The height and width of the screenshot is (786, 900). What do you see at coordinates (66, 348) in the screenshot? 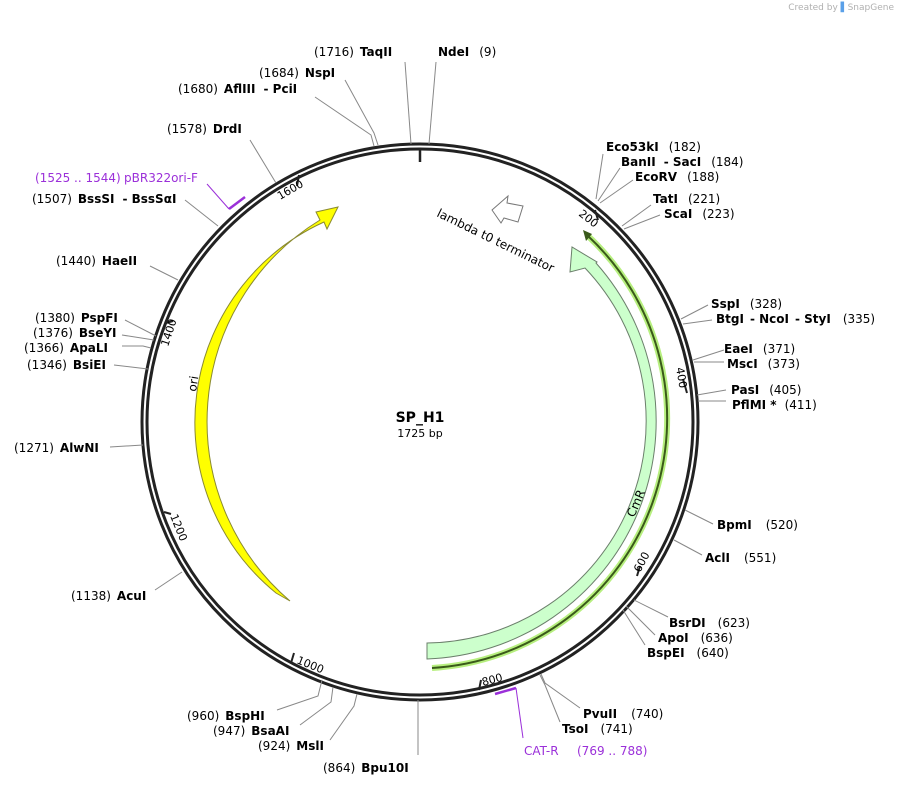
I see `site-apali: (1366) ApaLI` at bounding box center [66, 348].